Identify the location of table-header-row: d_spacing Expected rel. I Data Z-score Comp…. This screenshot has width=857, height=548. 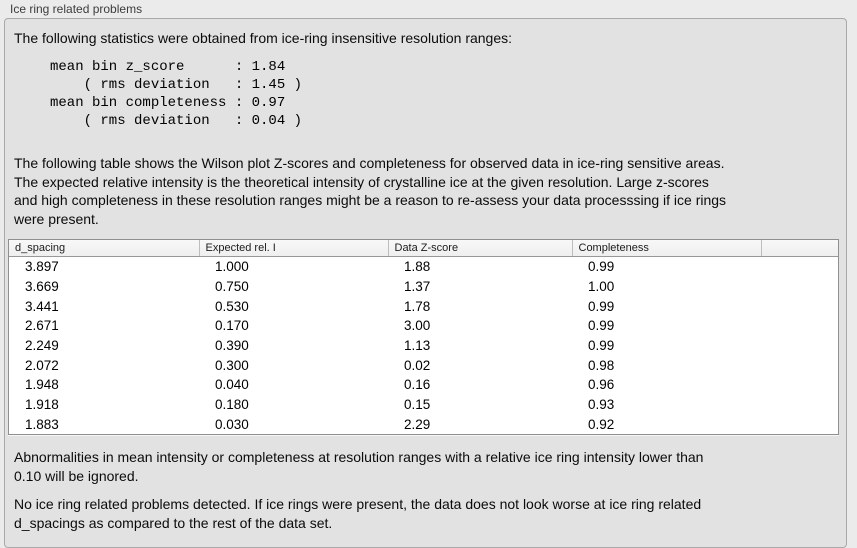
(423, 248).